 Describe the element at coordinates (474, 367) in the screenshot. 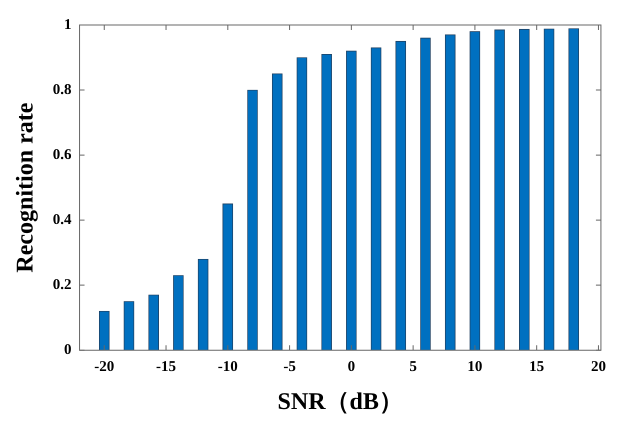

I see `x-tick-label: 10` at that location.